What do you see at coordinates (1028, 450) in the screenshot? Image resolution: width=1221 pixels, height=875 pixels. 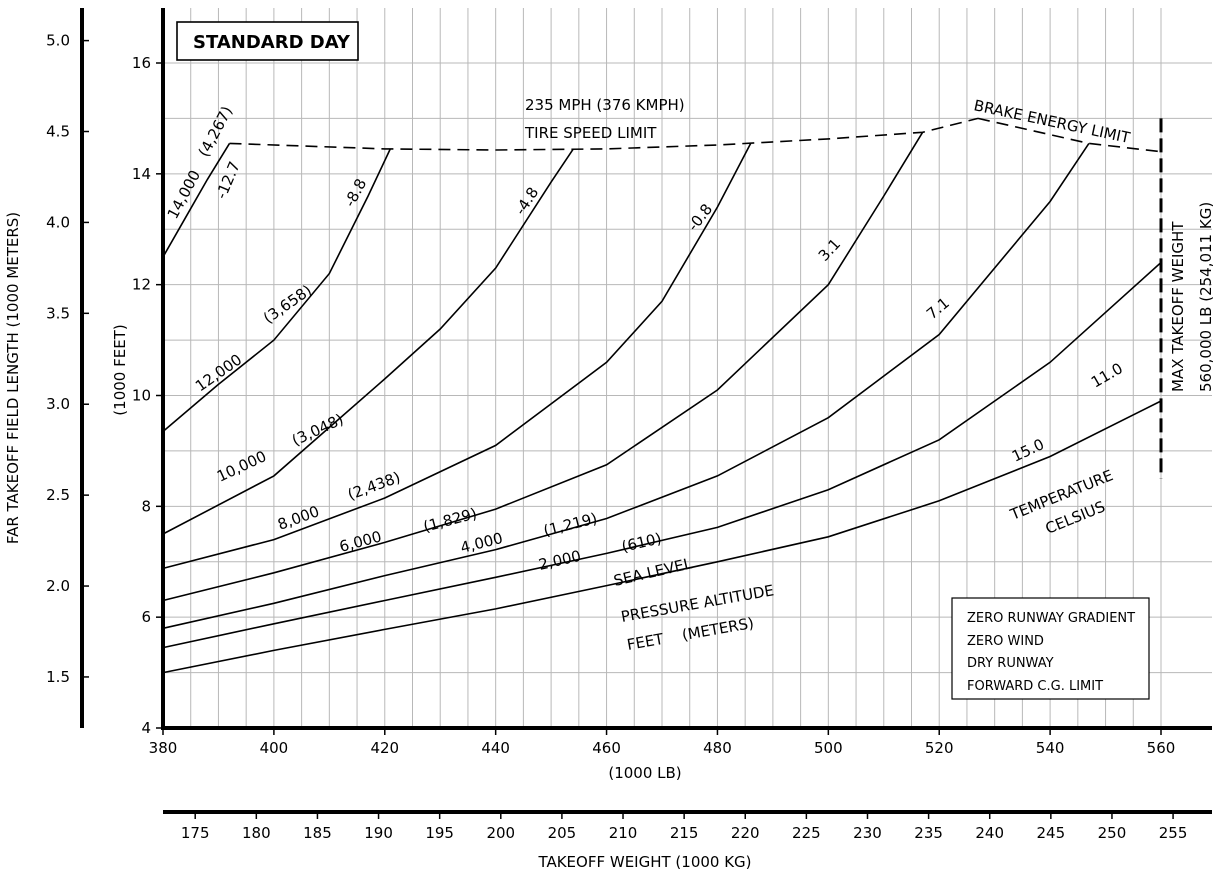 I see `temp-label-15: 15.0` at bounding box center [1028, 450].